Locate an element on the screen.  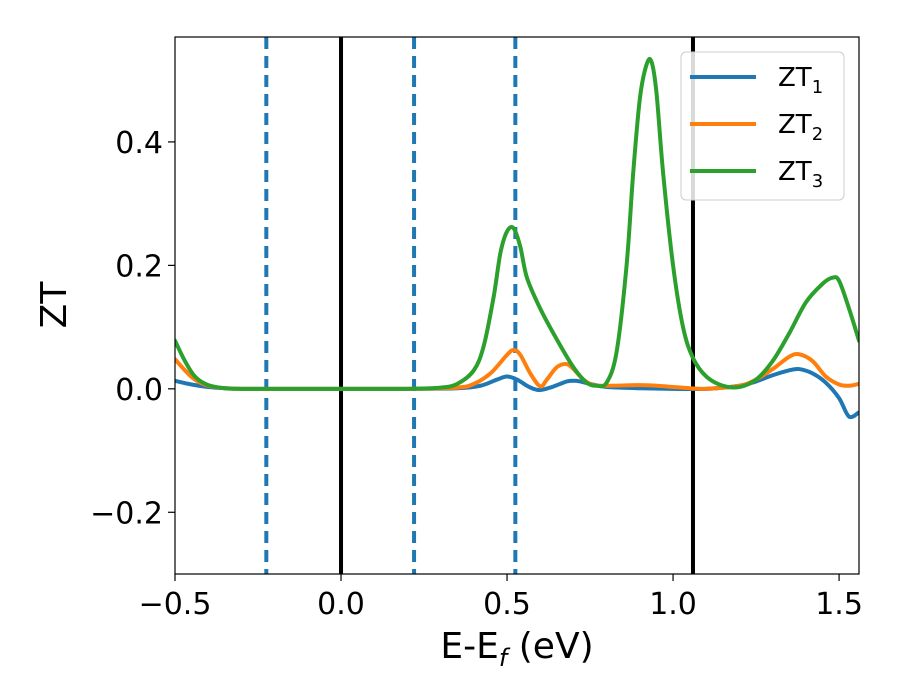
legend-label-zt3-main: ZT is located at coordinates (795, 172).